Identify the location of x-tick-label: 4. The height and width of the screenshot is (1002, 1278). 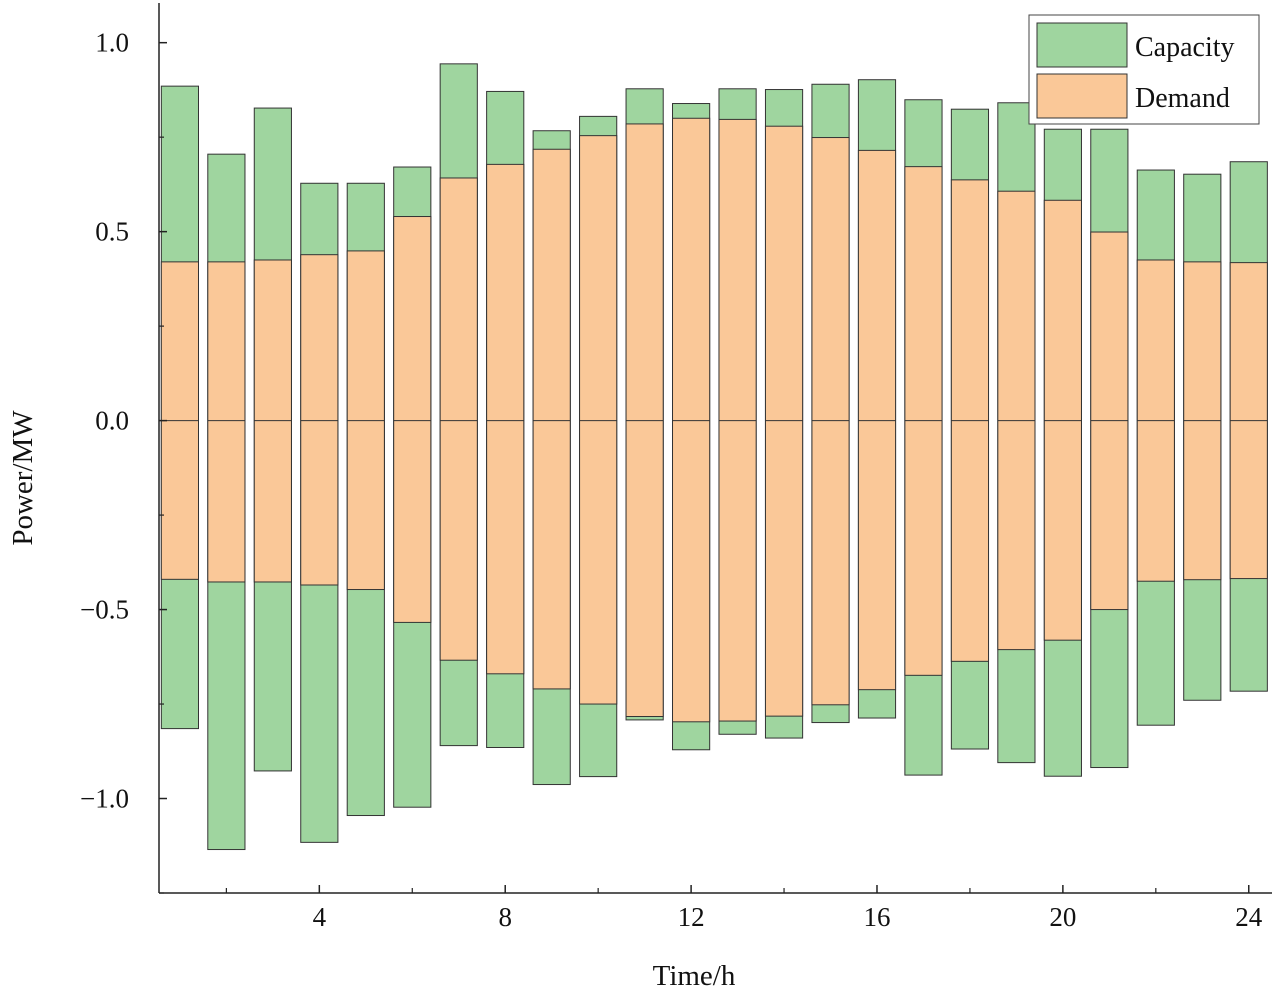
(320, 917).